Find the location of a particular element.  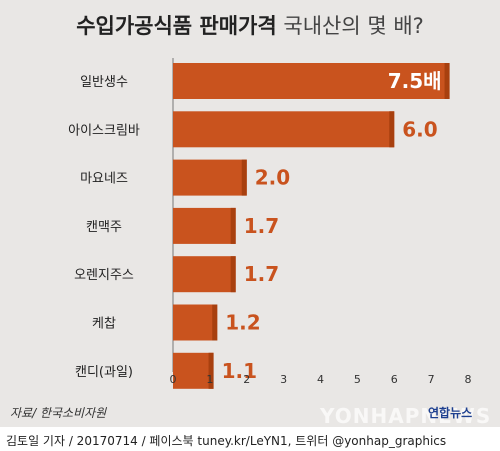

category-label: 일반생수 is located at coordinates (104, 82).